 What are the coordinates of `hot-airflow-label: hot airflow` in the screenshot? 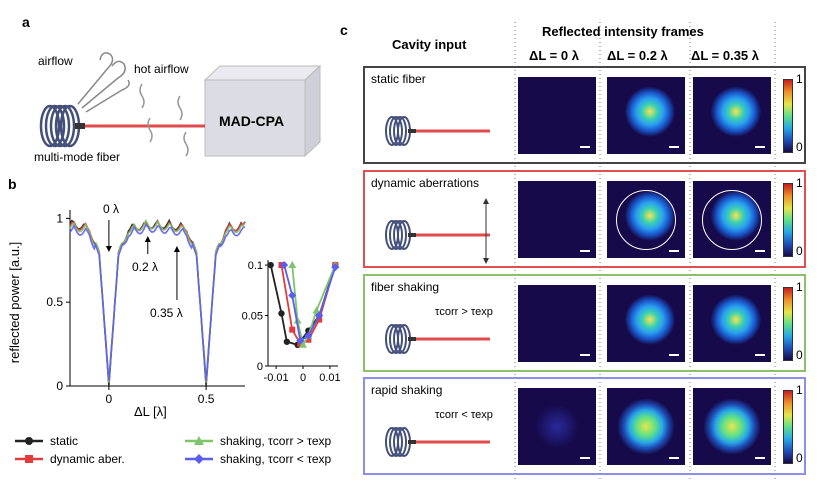 It's located at (161, 69).